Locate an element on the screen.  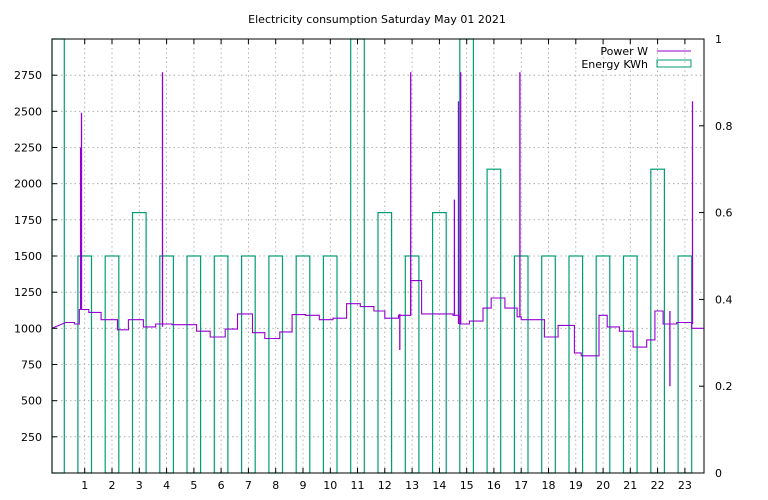
y-tick-label: 2750 is located at coordinates (28, 75).